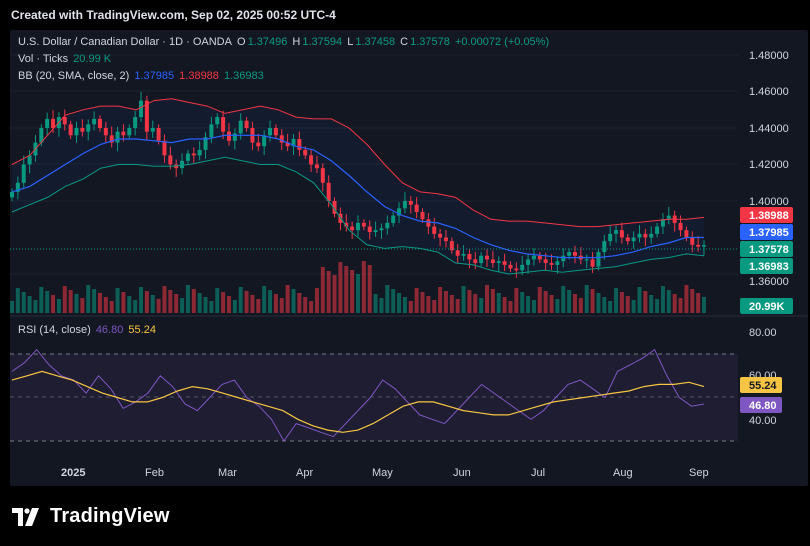 Image resolution: width=810 pixels, height=546 pixels. Describe the element at coordinates (65, 59) in the screenshot. I see `volume-legend: Vol · Ticks 20.99 K` at that location.